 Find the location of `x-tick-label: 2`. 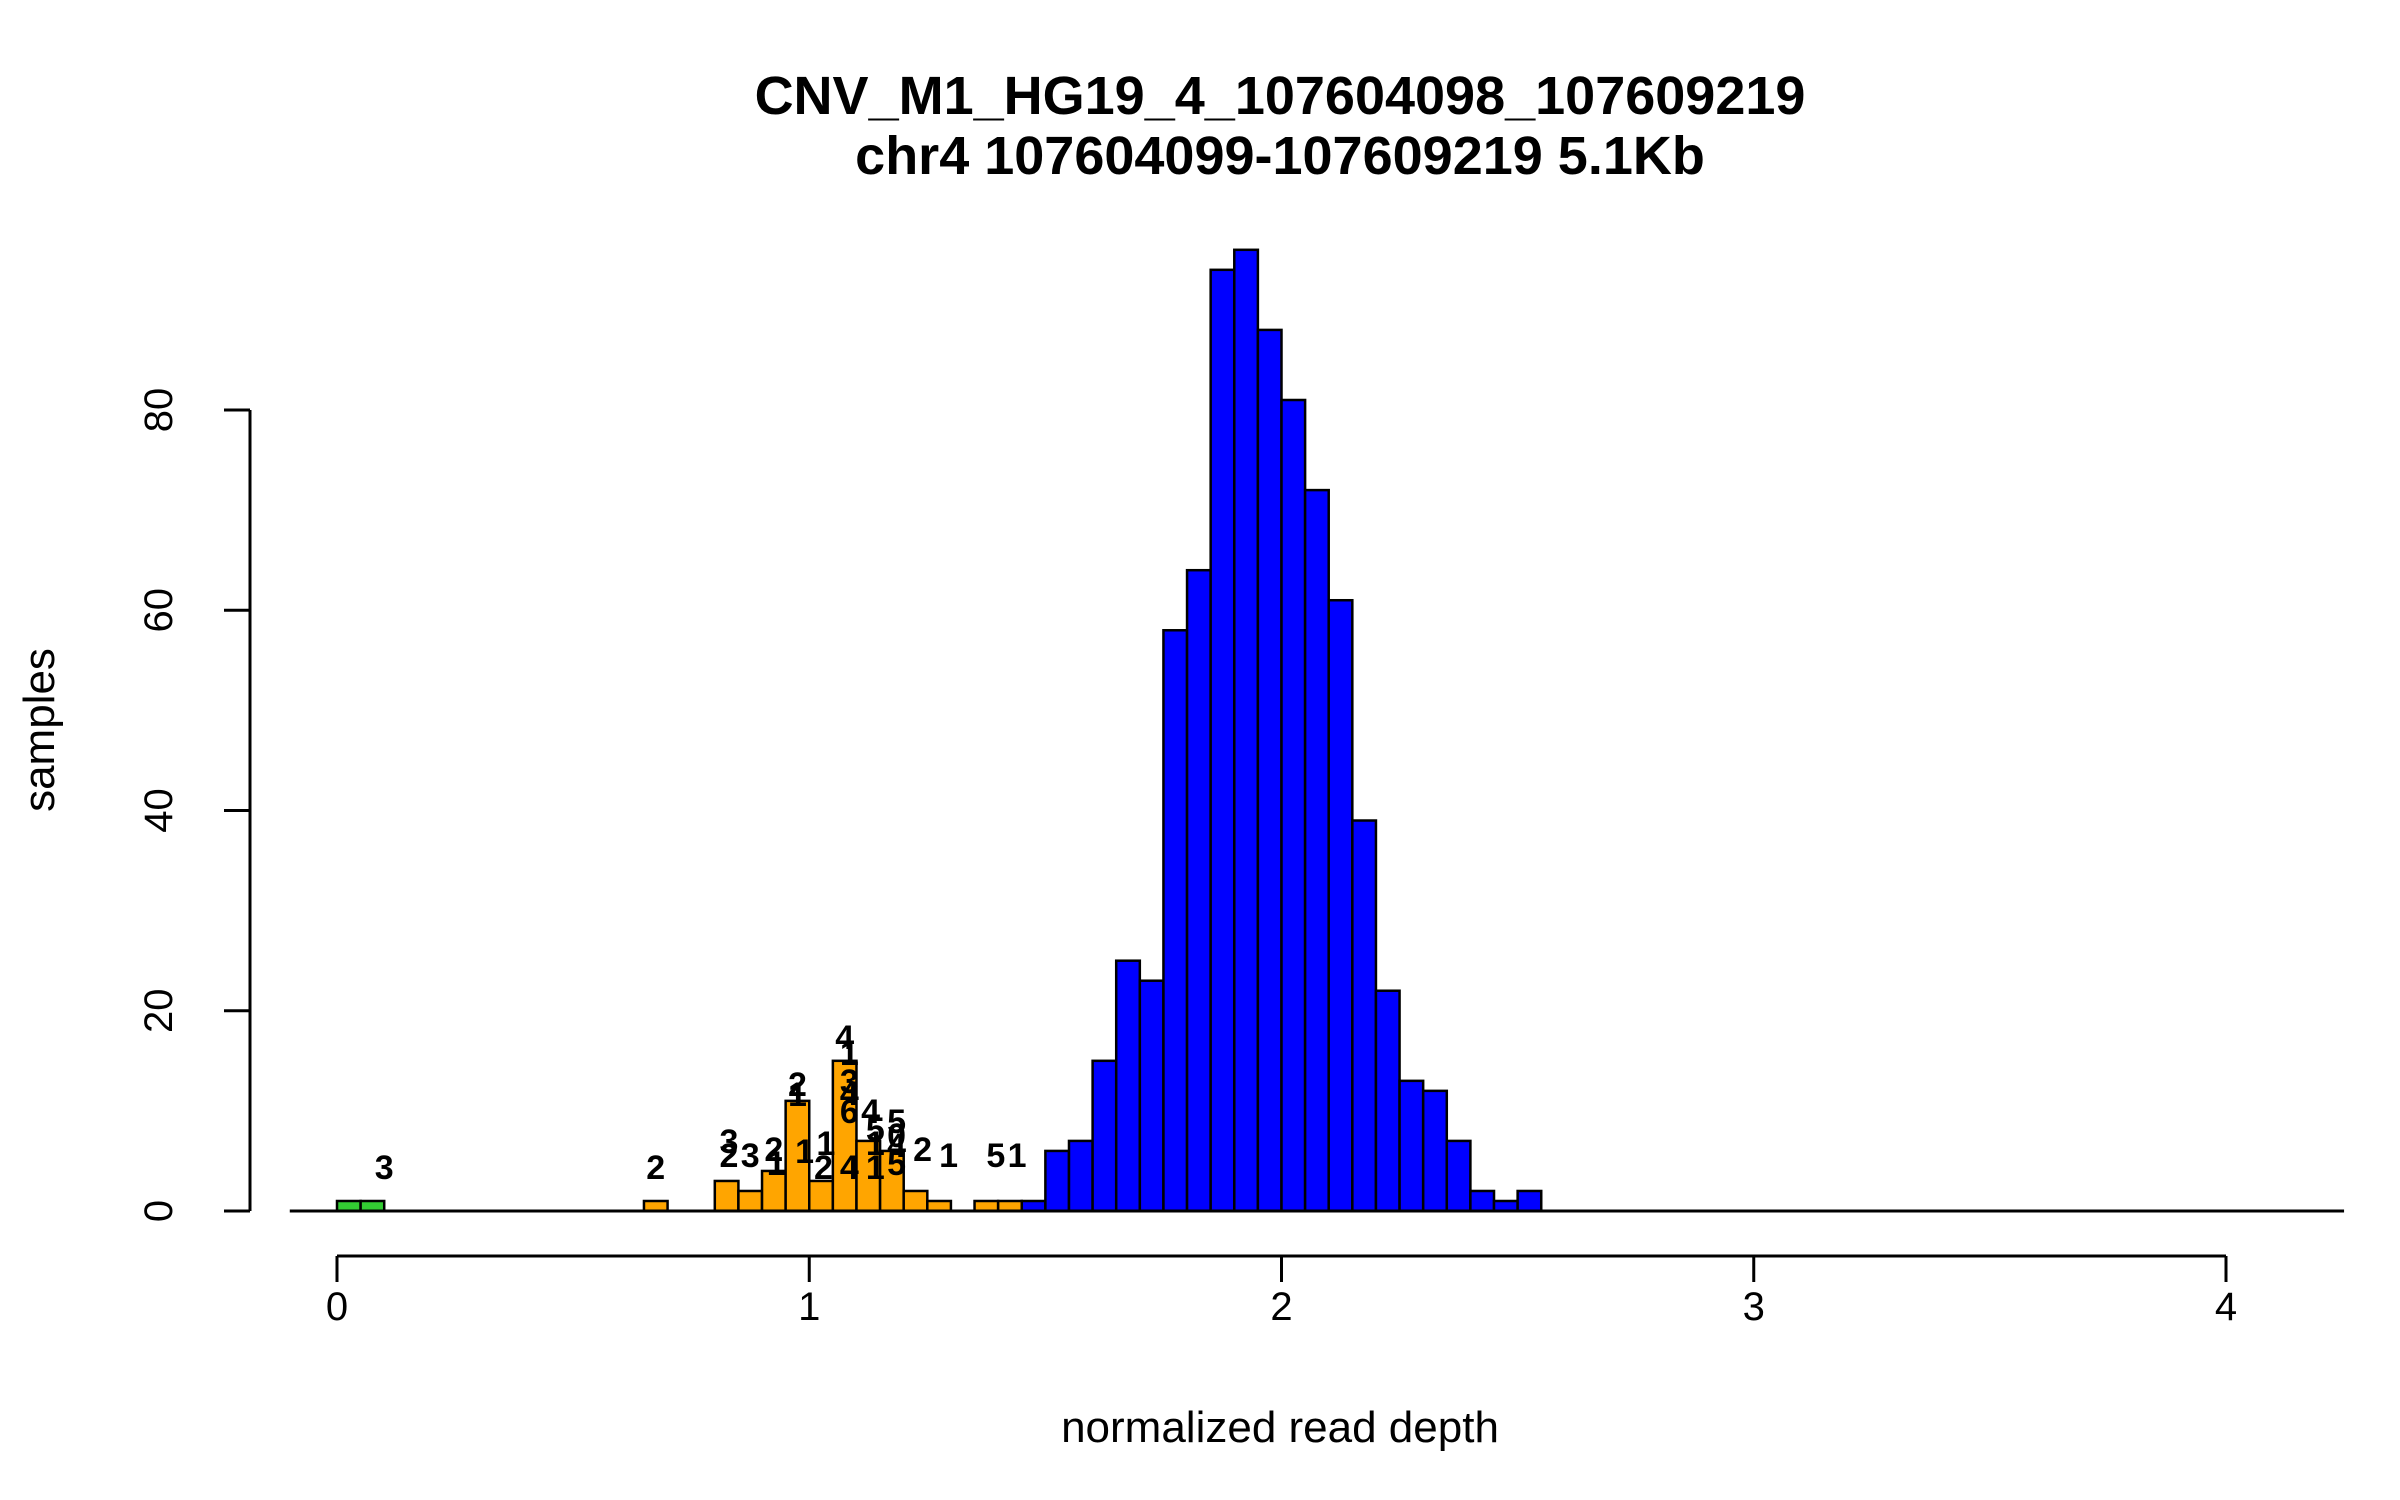

x-tick-label: 2 is located at coordinates (1281, 1307).